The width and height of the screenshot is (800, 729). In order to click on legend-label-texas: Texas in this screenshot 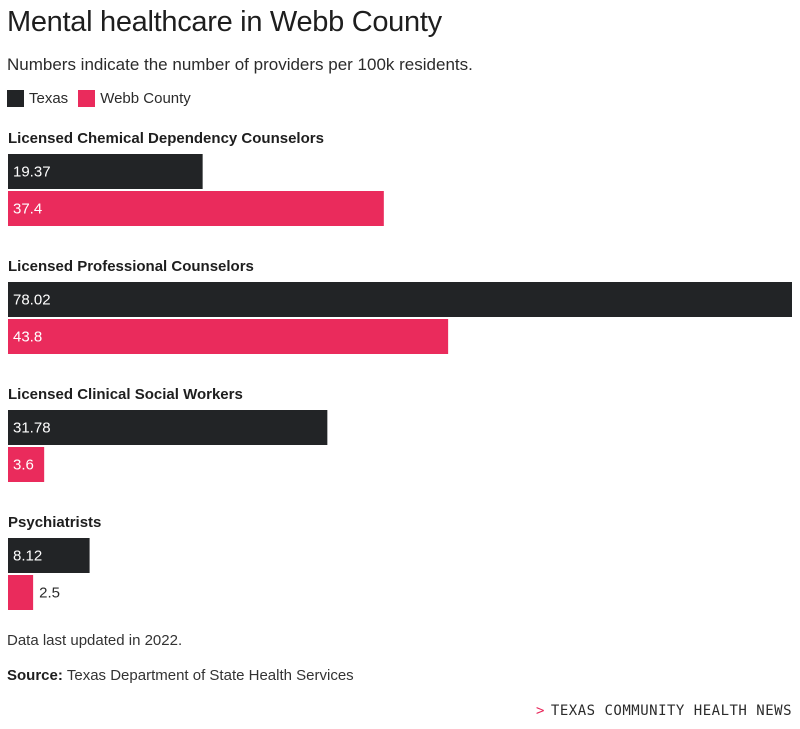, I will do `click(49, 98)`.